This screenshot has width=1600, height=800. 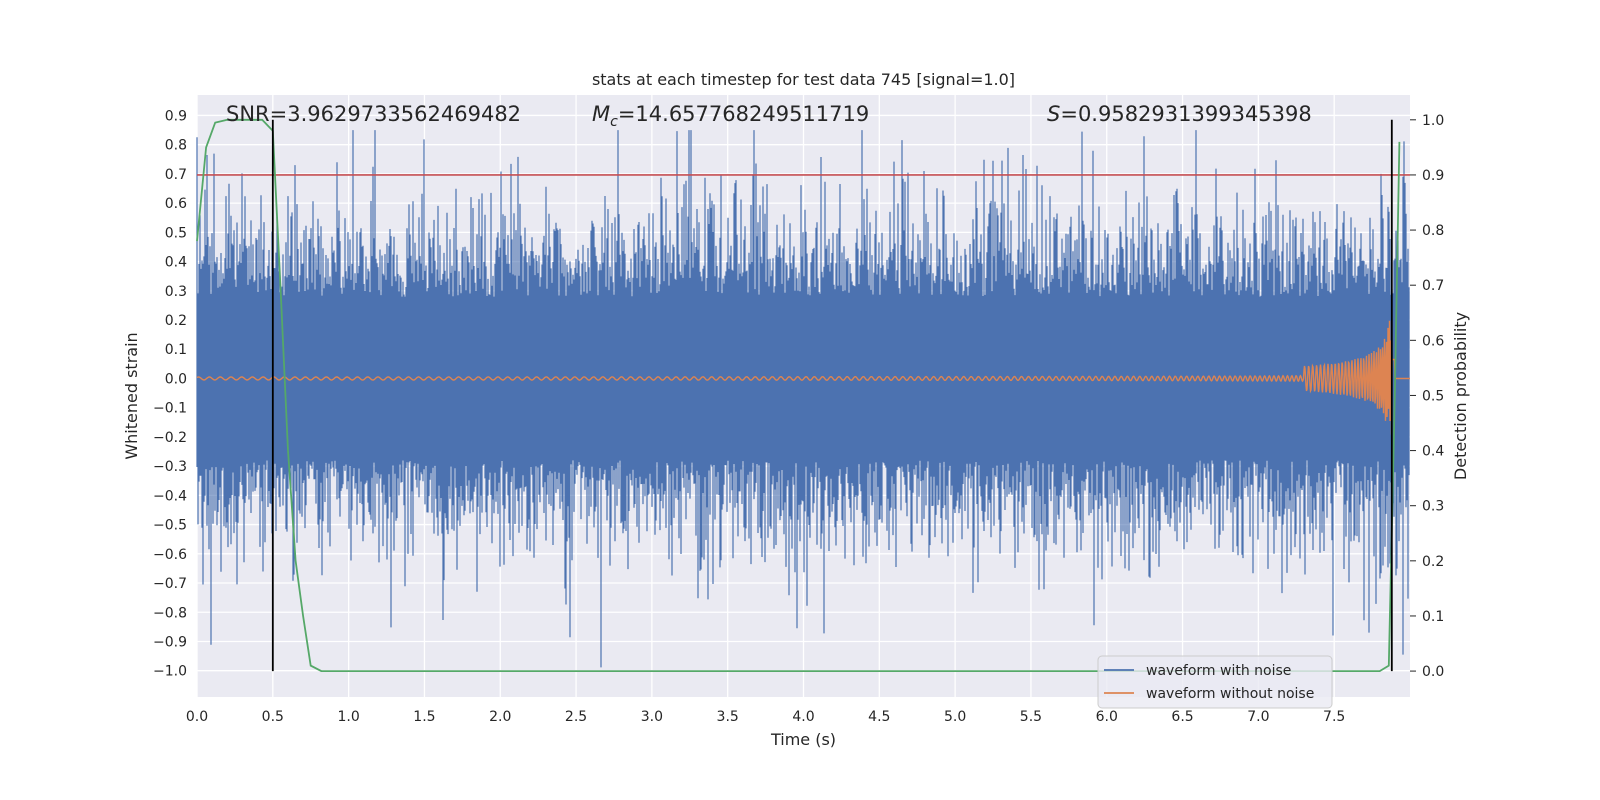 I want to click on mc-symbol: M, so click(x=601, y=114).